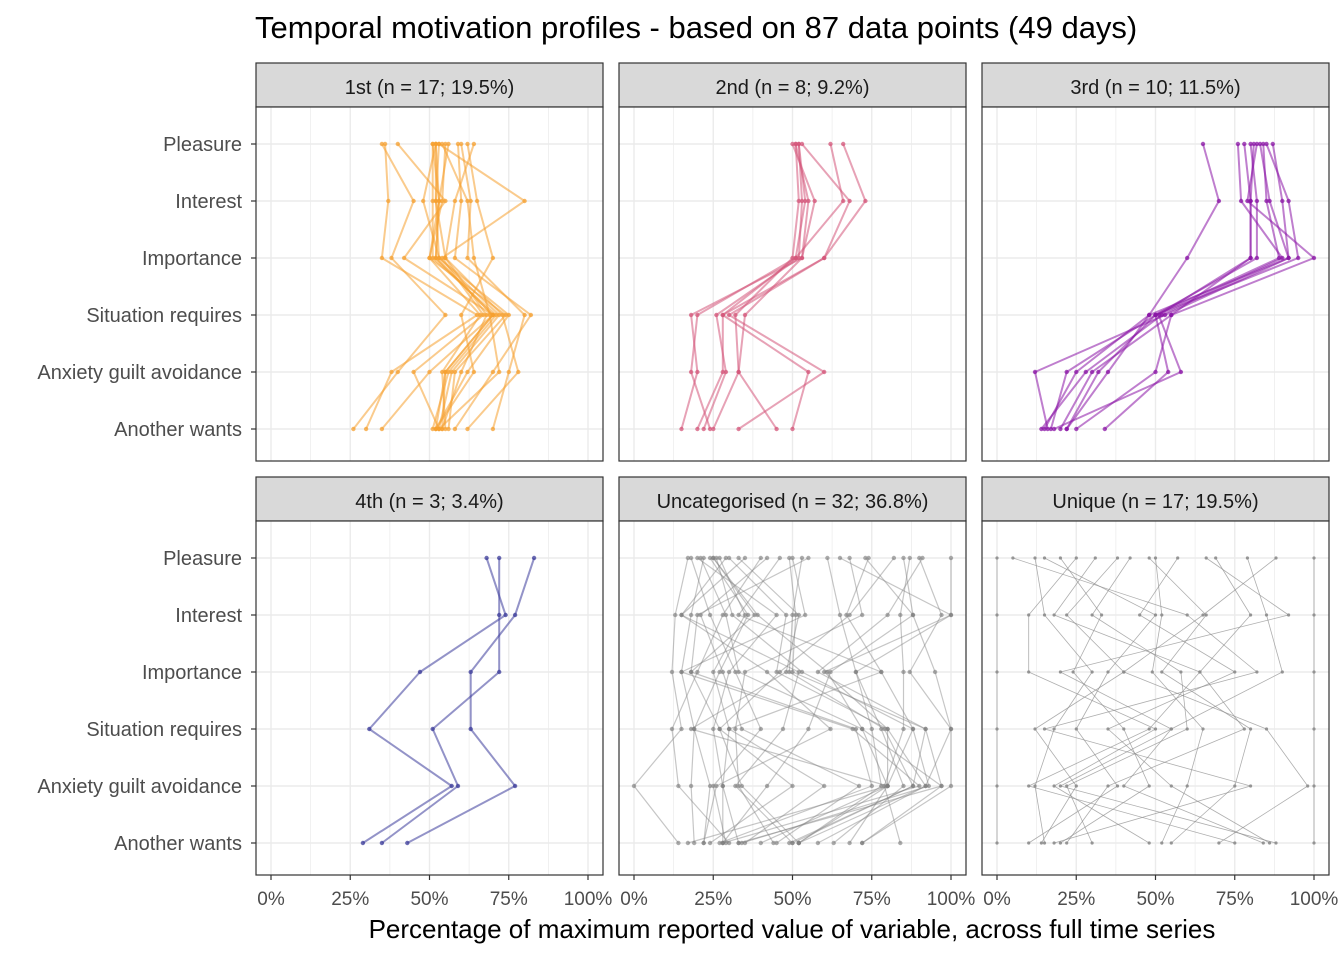  I want to click on facet-label: 4th (n = 3; 3.4%), so click(429, 502).